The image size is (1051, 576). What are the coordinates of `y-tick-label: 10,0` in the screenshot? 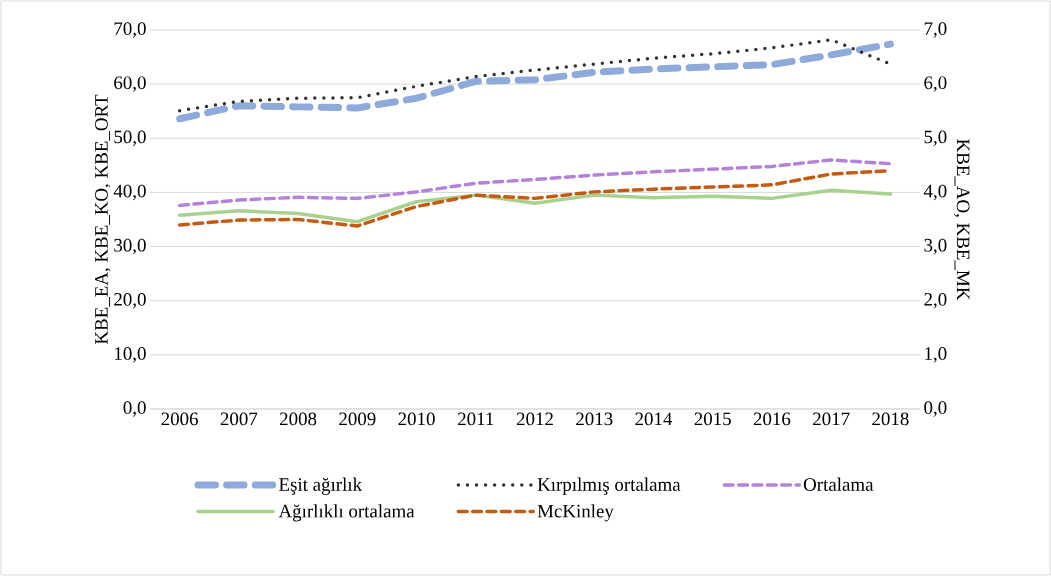 It's located at (130, 355).